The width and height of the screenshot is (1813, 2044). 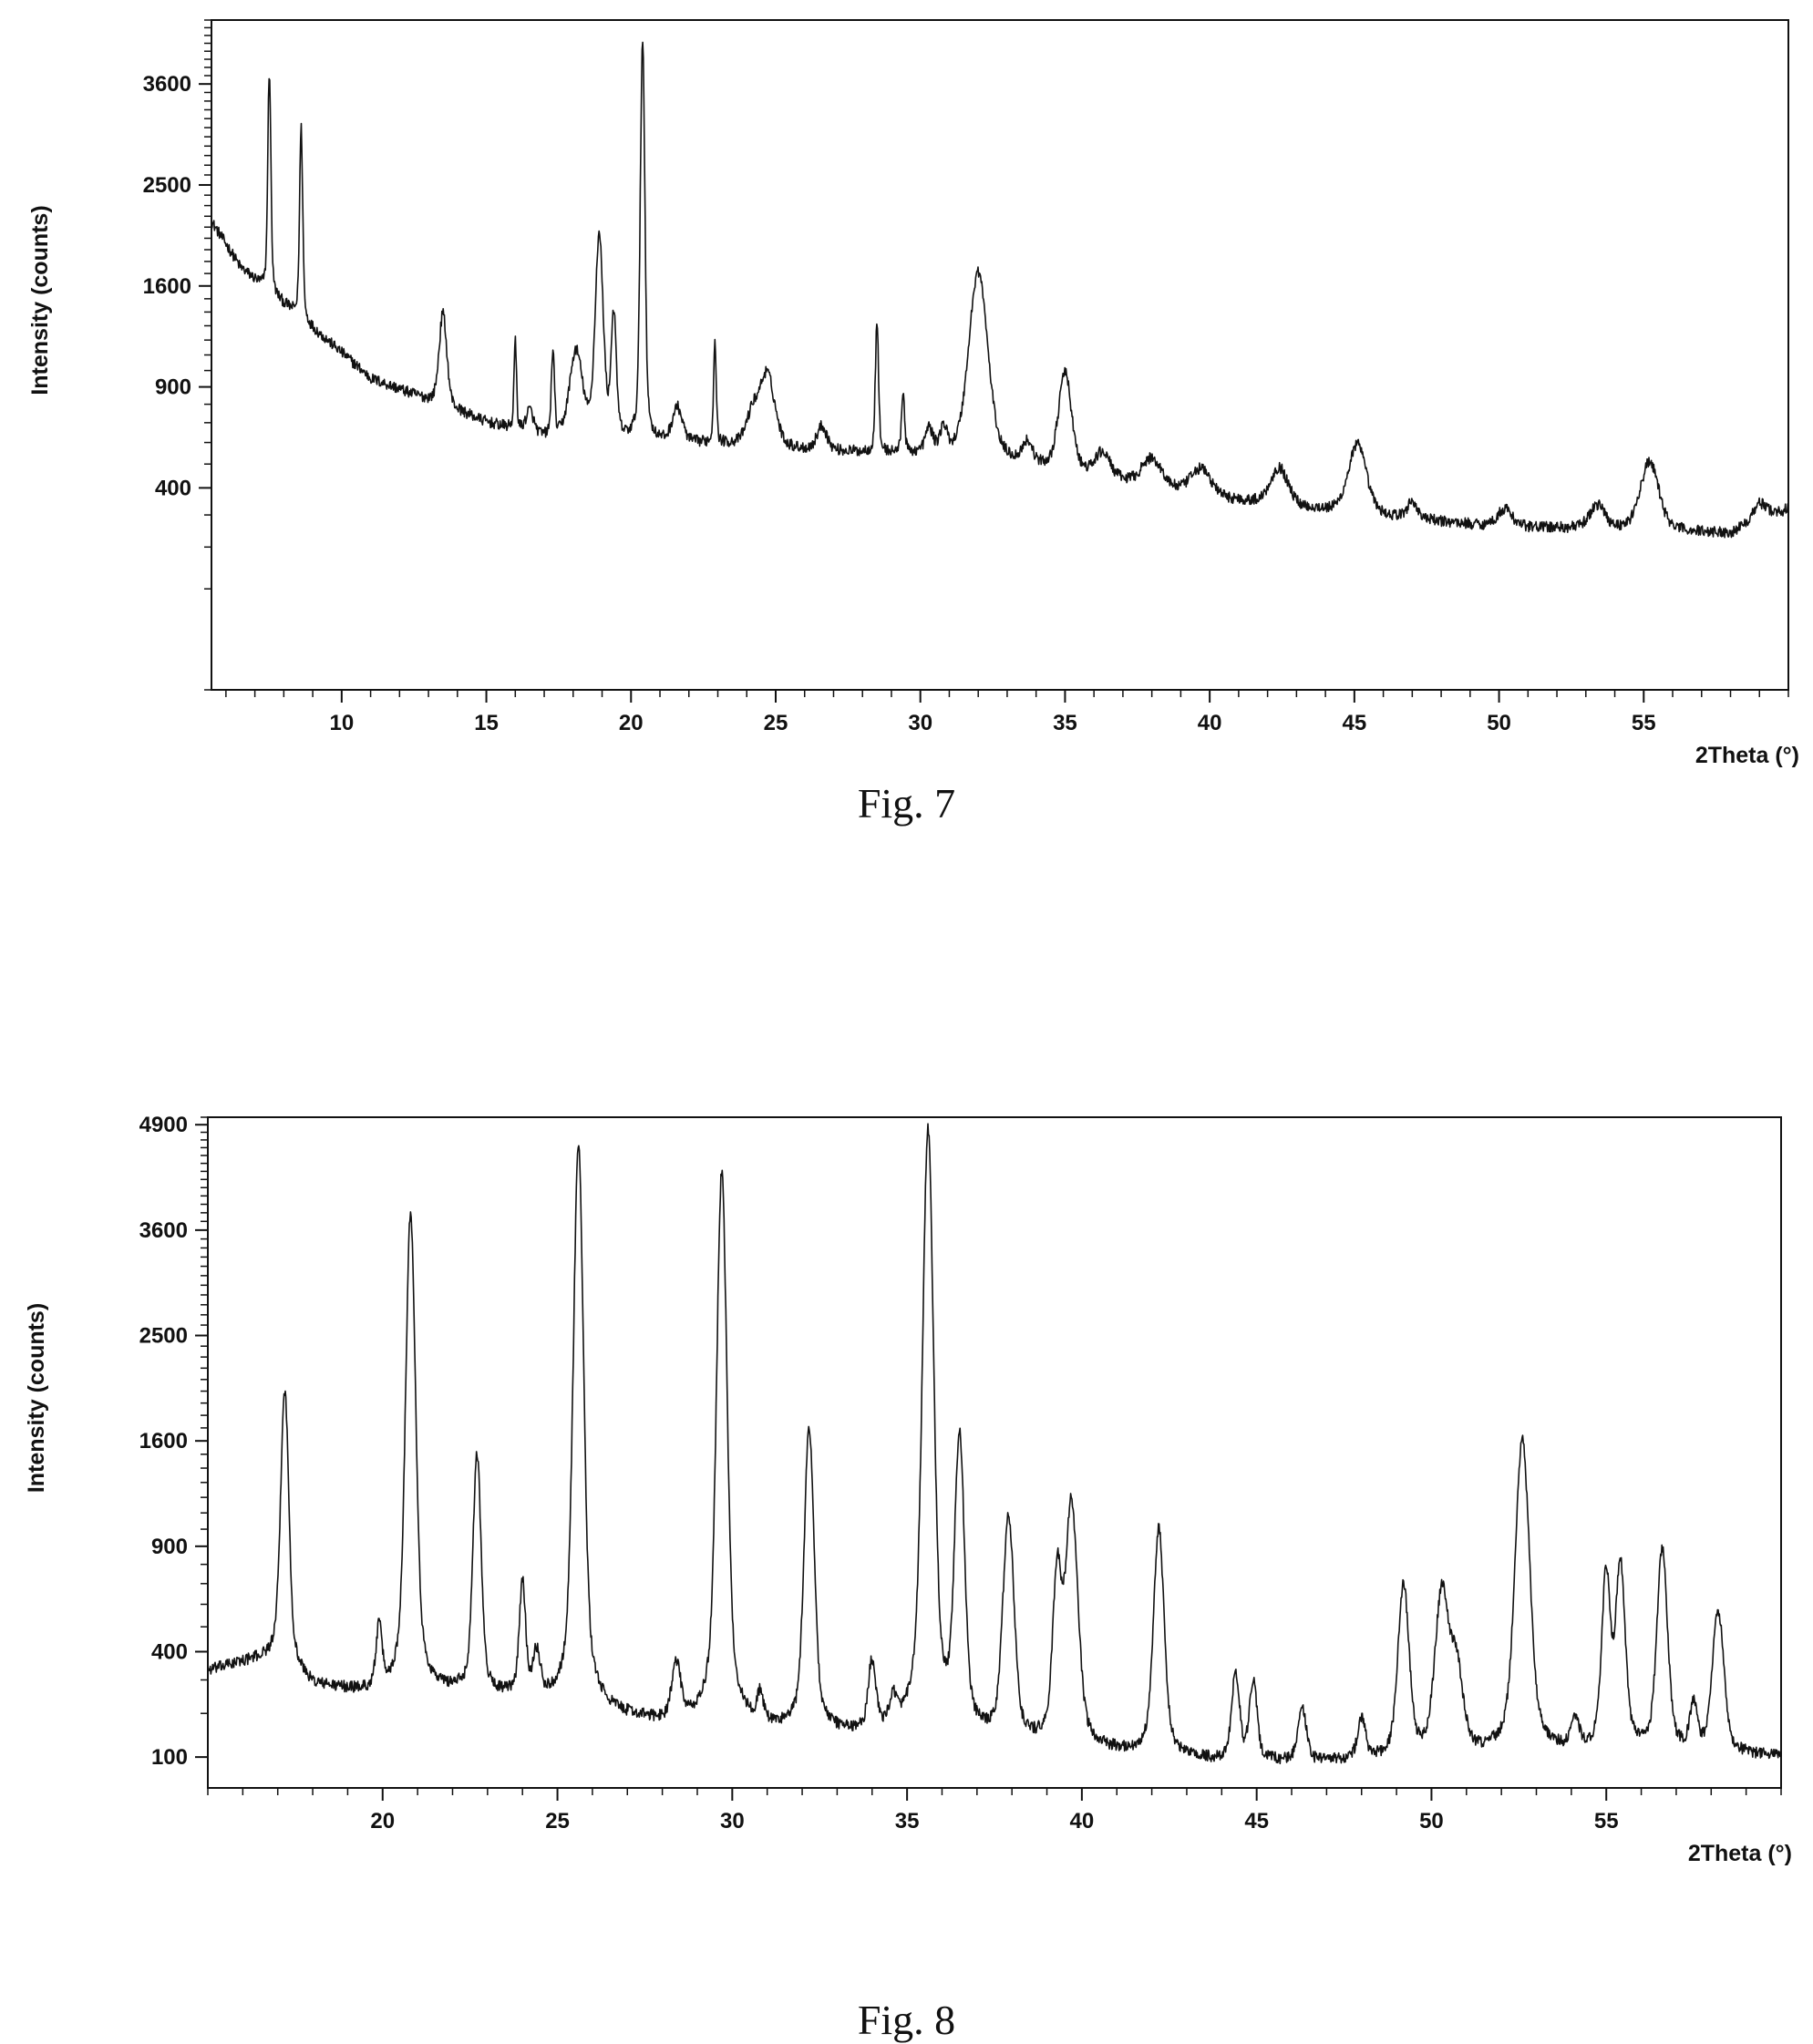 I want to click on y-tick-label: 100, so click(x=169, y=1757).